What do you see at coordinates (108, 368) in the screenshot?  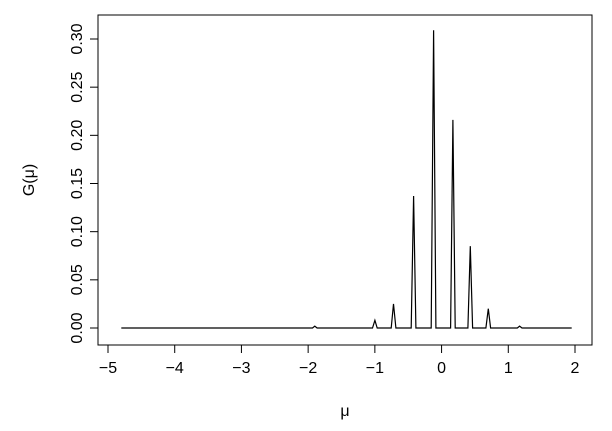 I see `x-tick-label: −5` at bounding box center [108, 368].